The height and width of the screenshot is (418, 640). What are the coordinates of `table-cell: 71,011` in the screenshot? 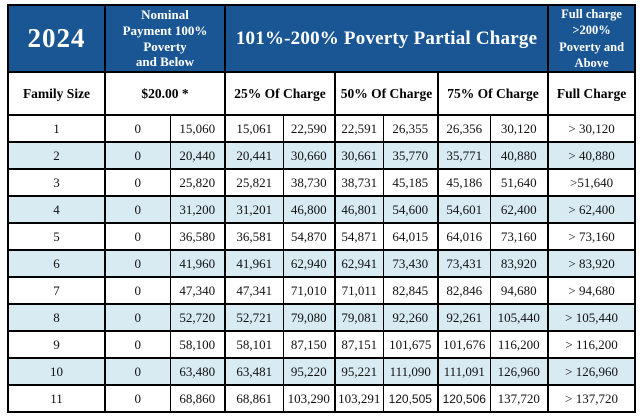 It's located at (359, 291).